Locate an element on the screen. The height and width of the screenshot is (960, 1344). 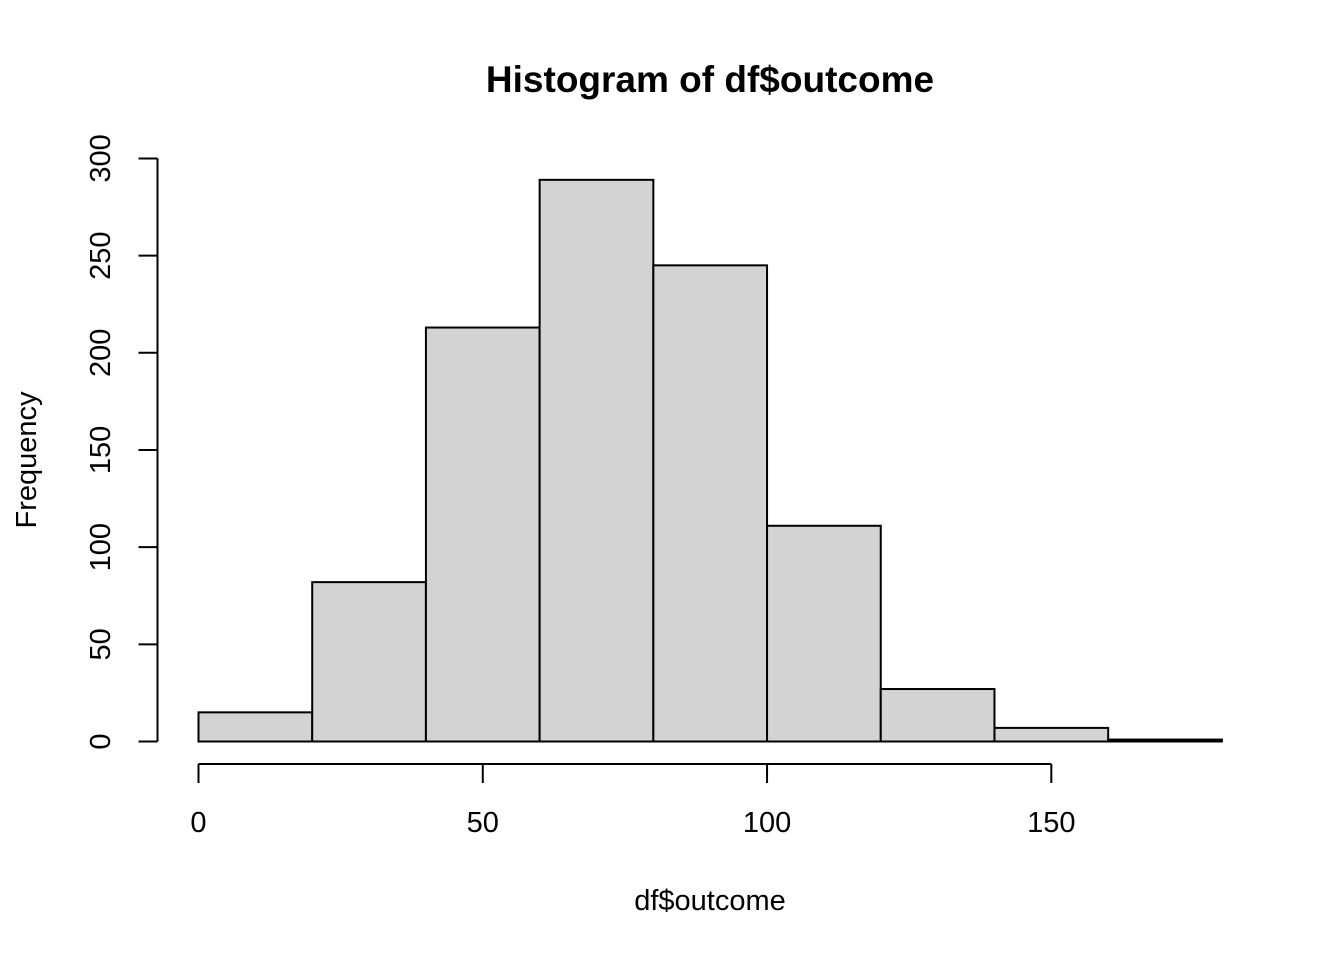
x-axis: 0 50 100 150 is located at coordinates (633, 801).